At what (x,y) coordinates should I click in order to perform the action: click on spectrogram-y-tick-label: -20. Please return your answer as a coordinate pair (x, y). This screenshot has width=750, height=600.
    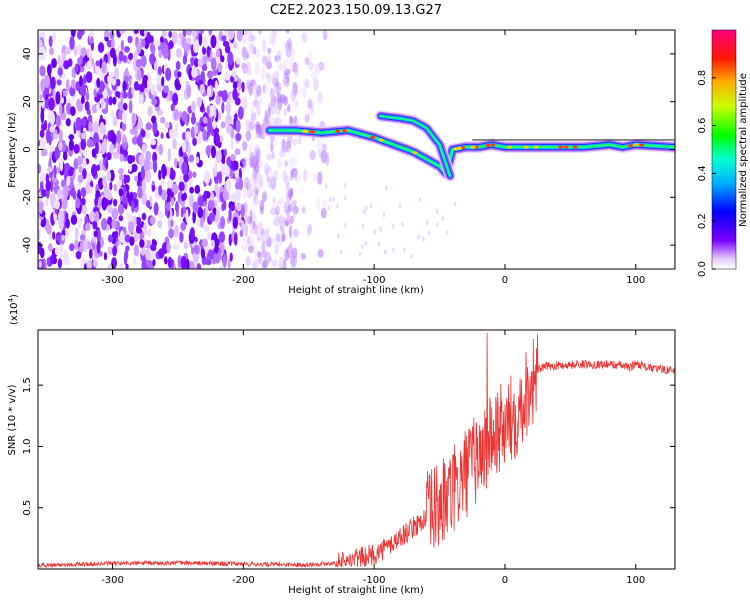
    Looking at the image, I should click on (27, 197).